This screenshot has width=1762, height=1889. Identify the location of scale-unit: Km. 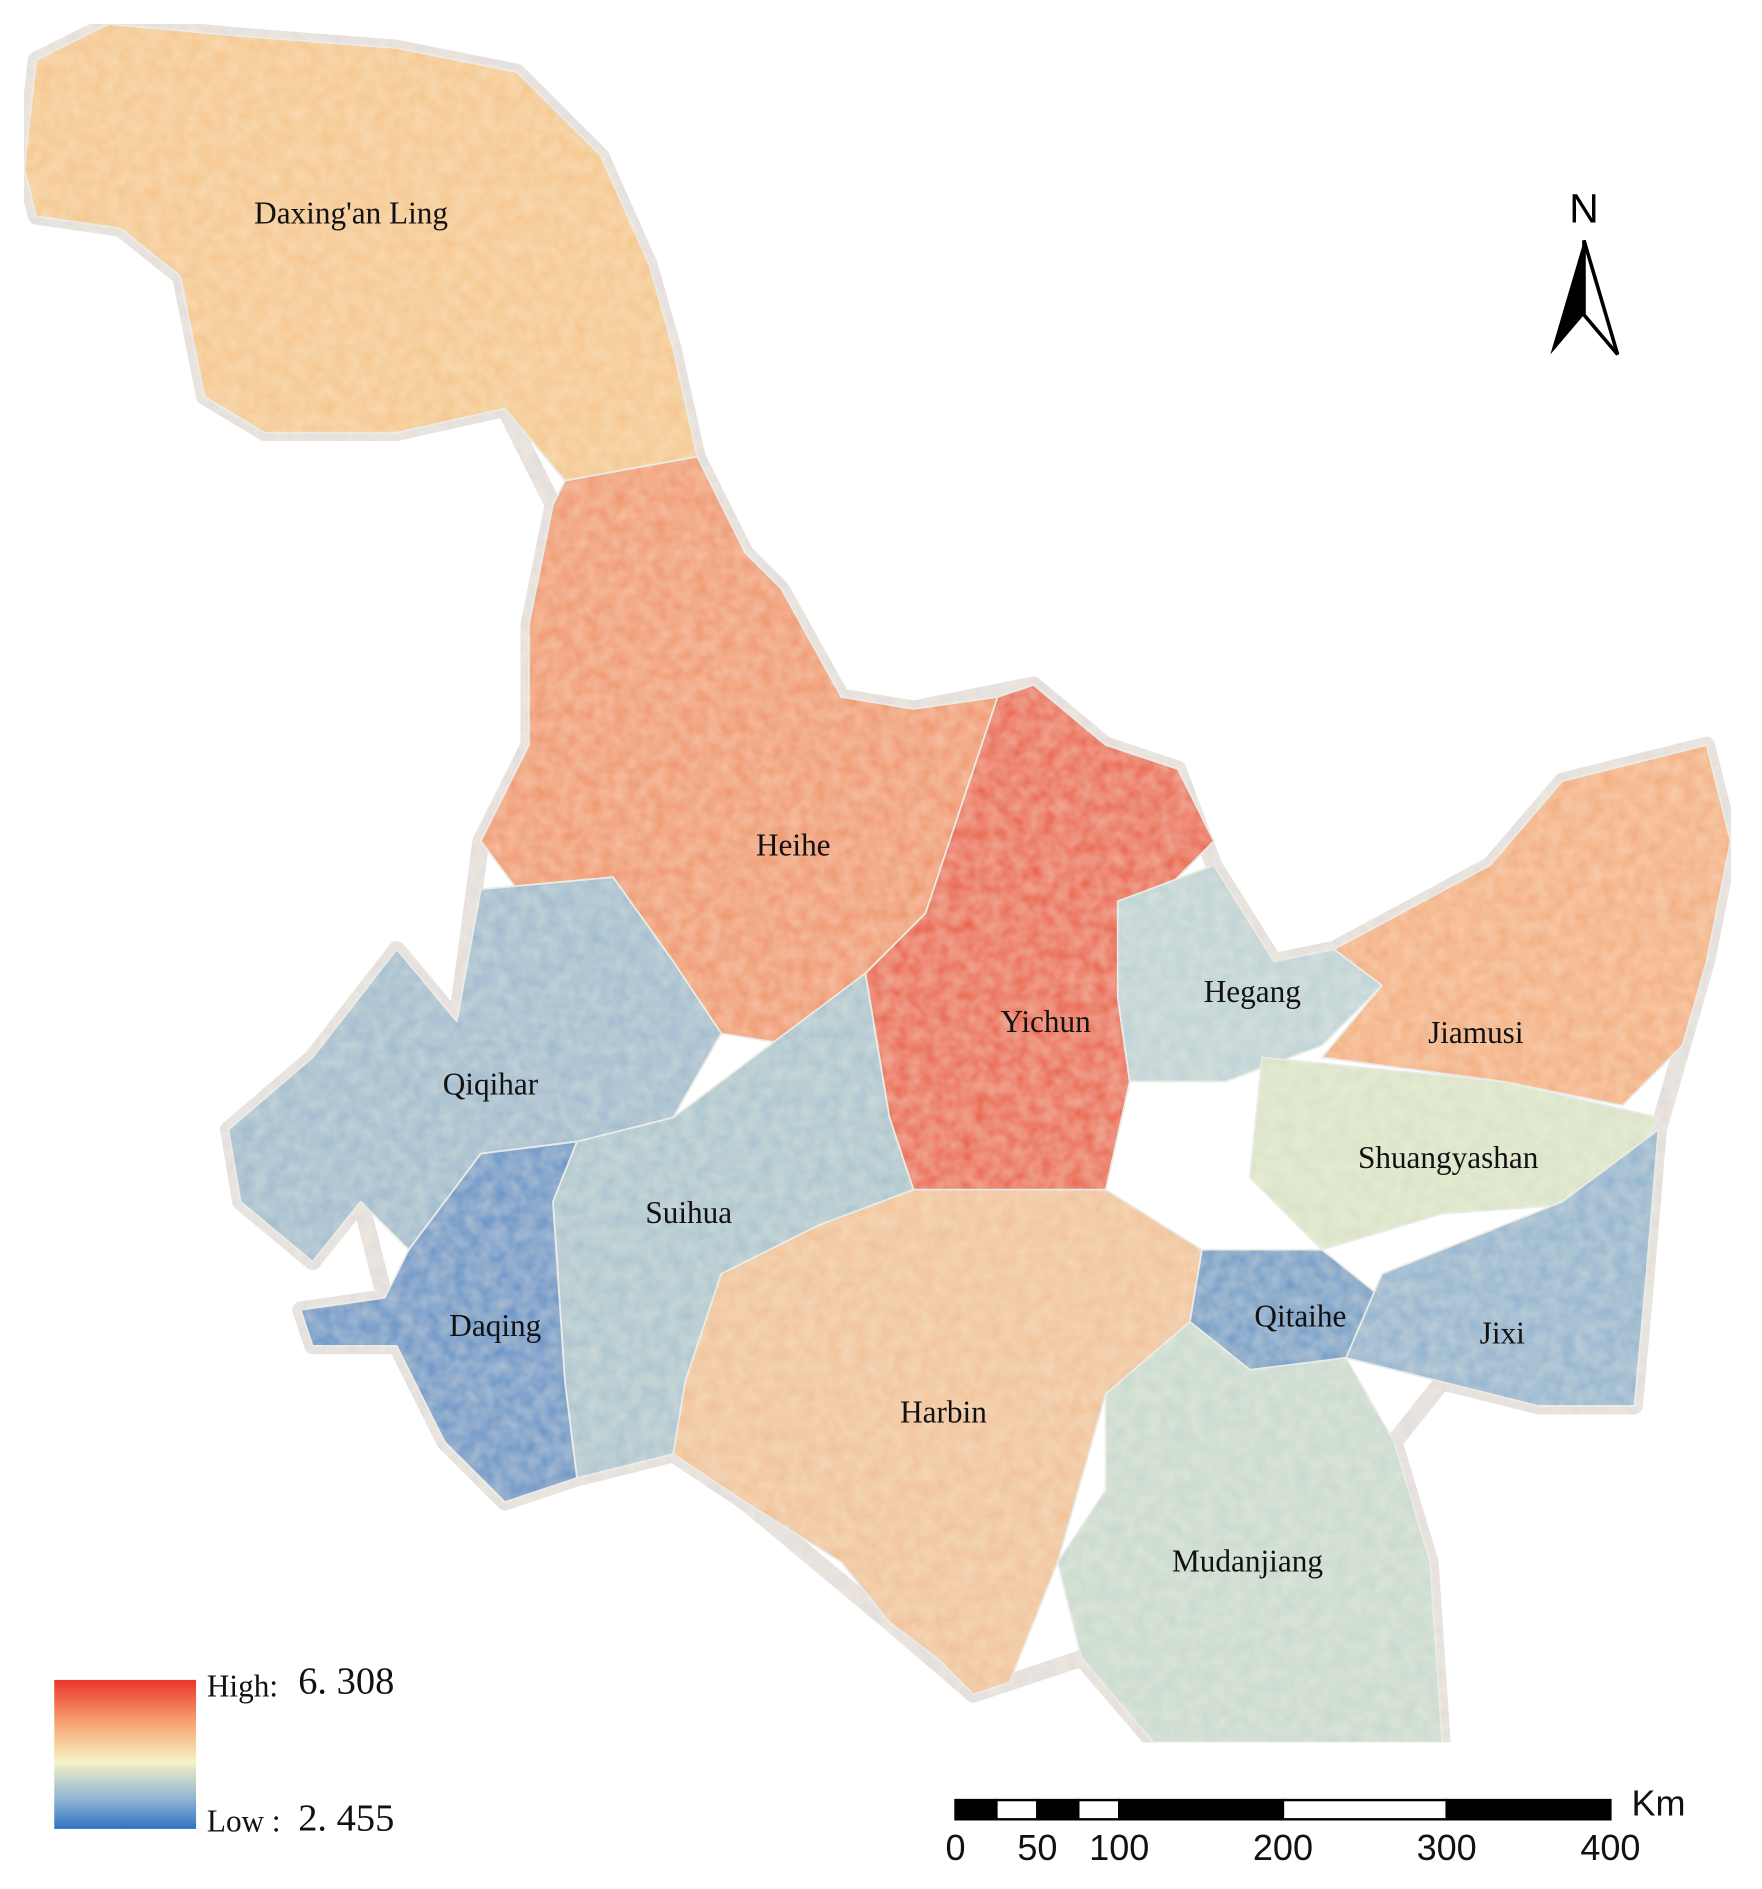
(1658, 1803).